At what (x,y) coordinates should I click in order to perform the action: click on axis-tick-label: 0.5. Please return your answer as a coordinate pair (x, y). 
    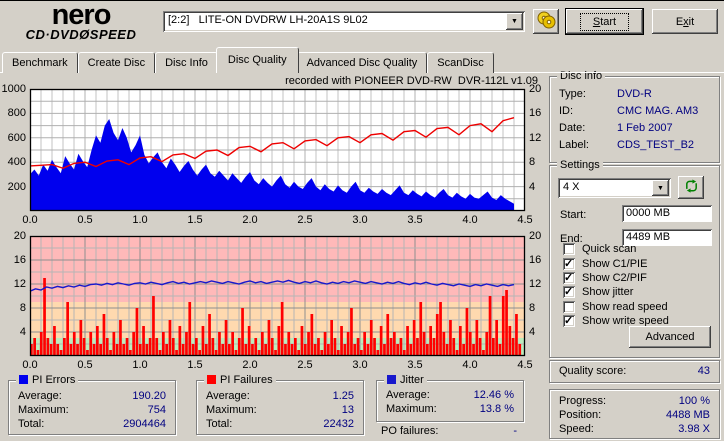
    Looking at the image, I should click on (85, 365).